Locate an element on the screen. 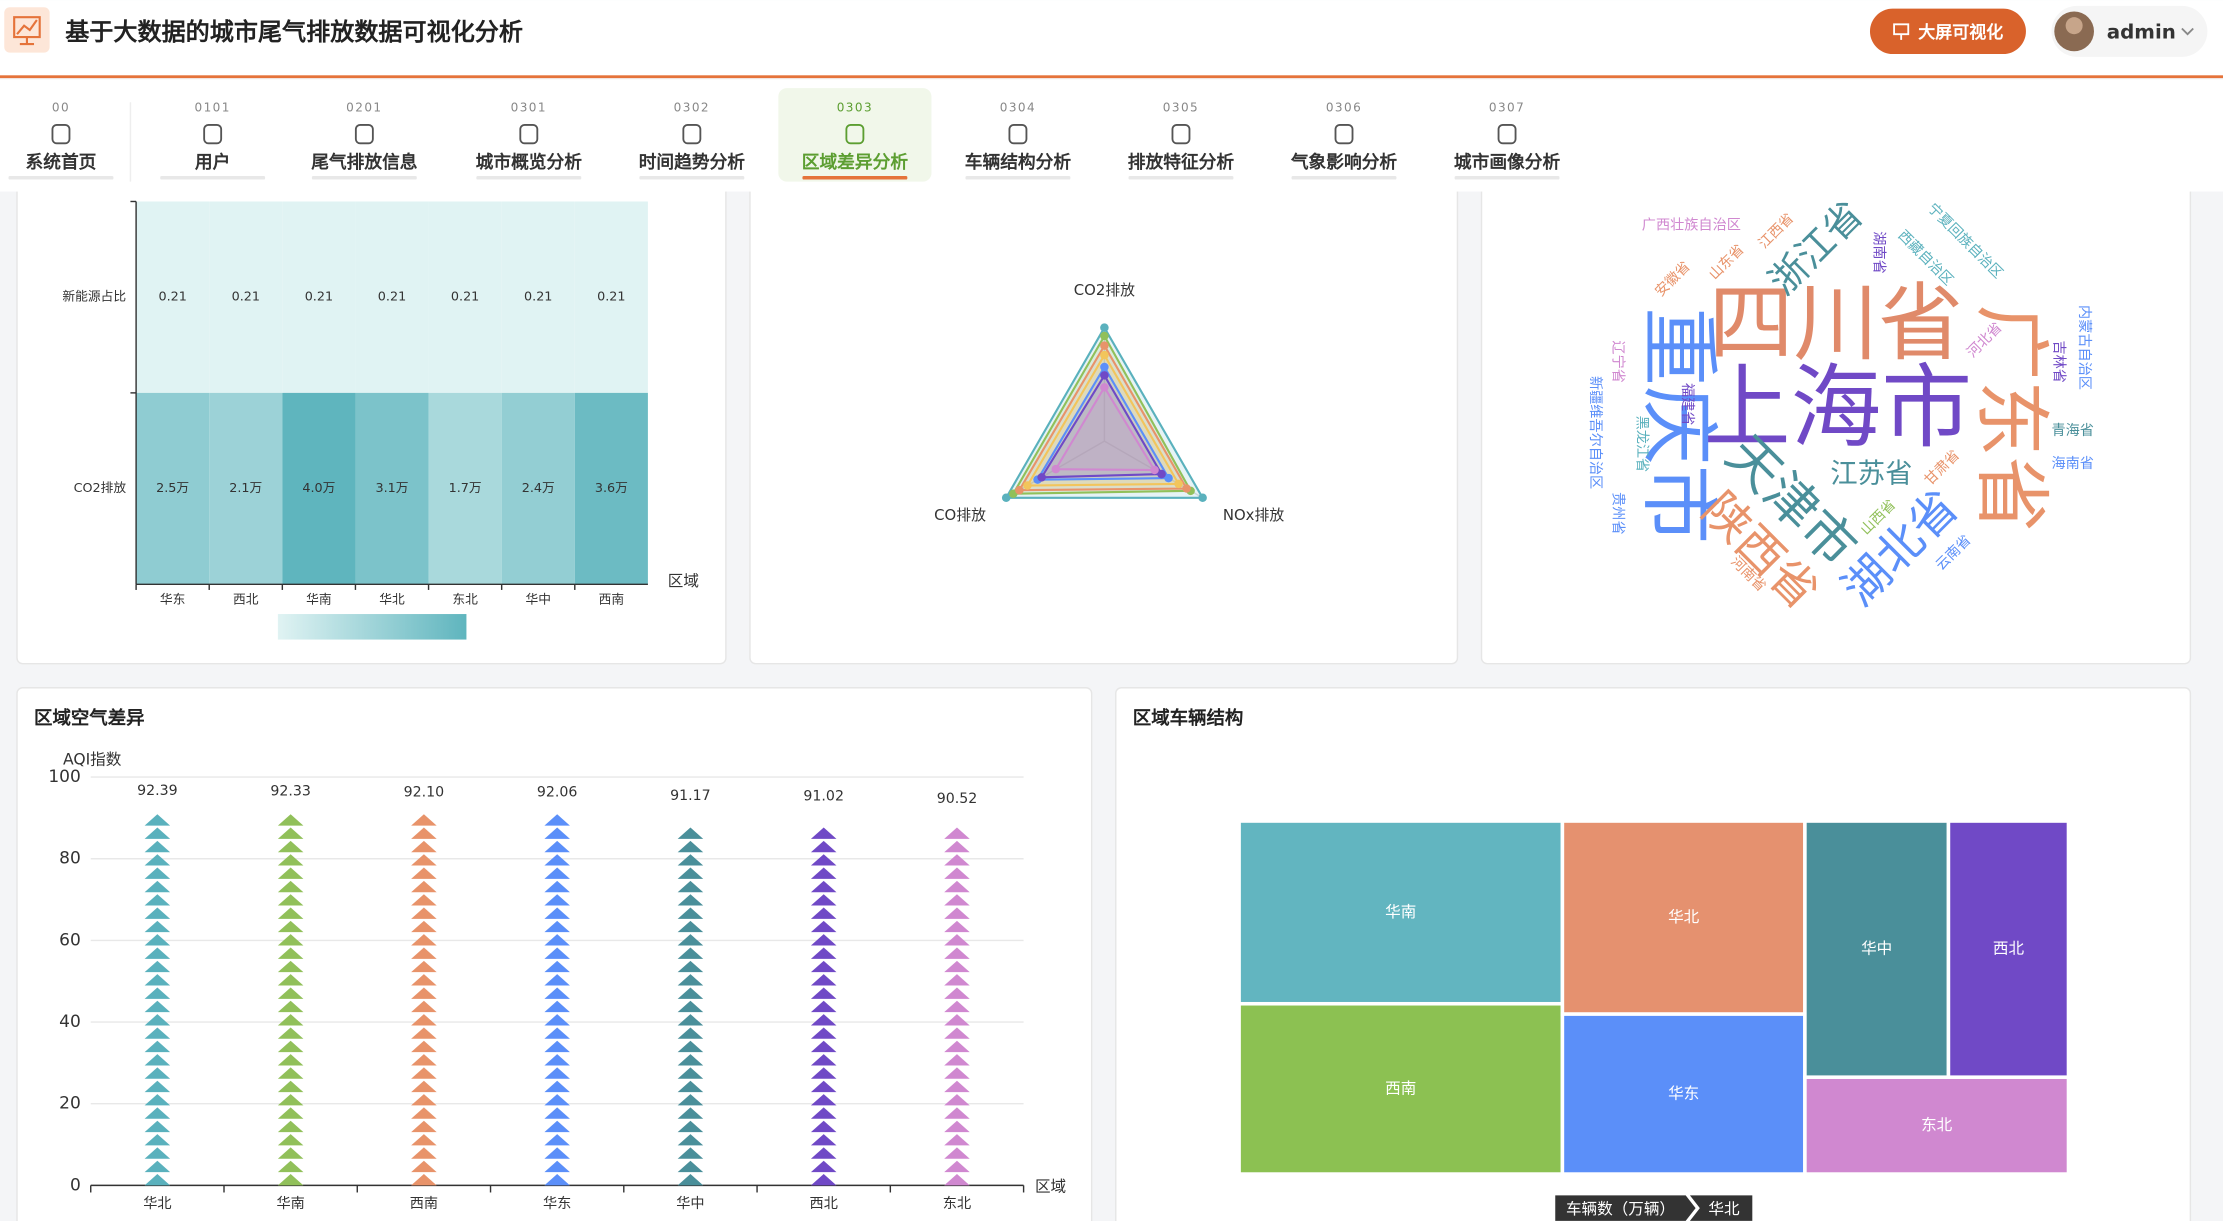 This screenshot has width=2223, height=1221. nav-code: 0201 is located at coordinates (364, 107).